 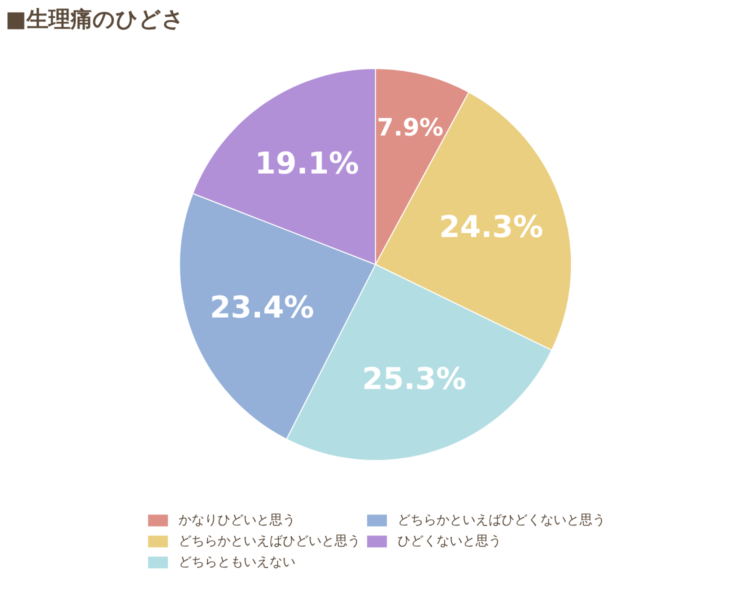 I want to click on legend-label: かなりひどいと思う, so click(x=237, y=520).